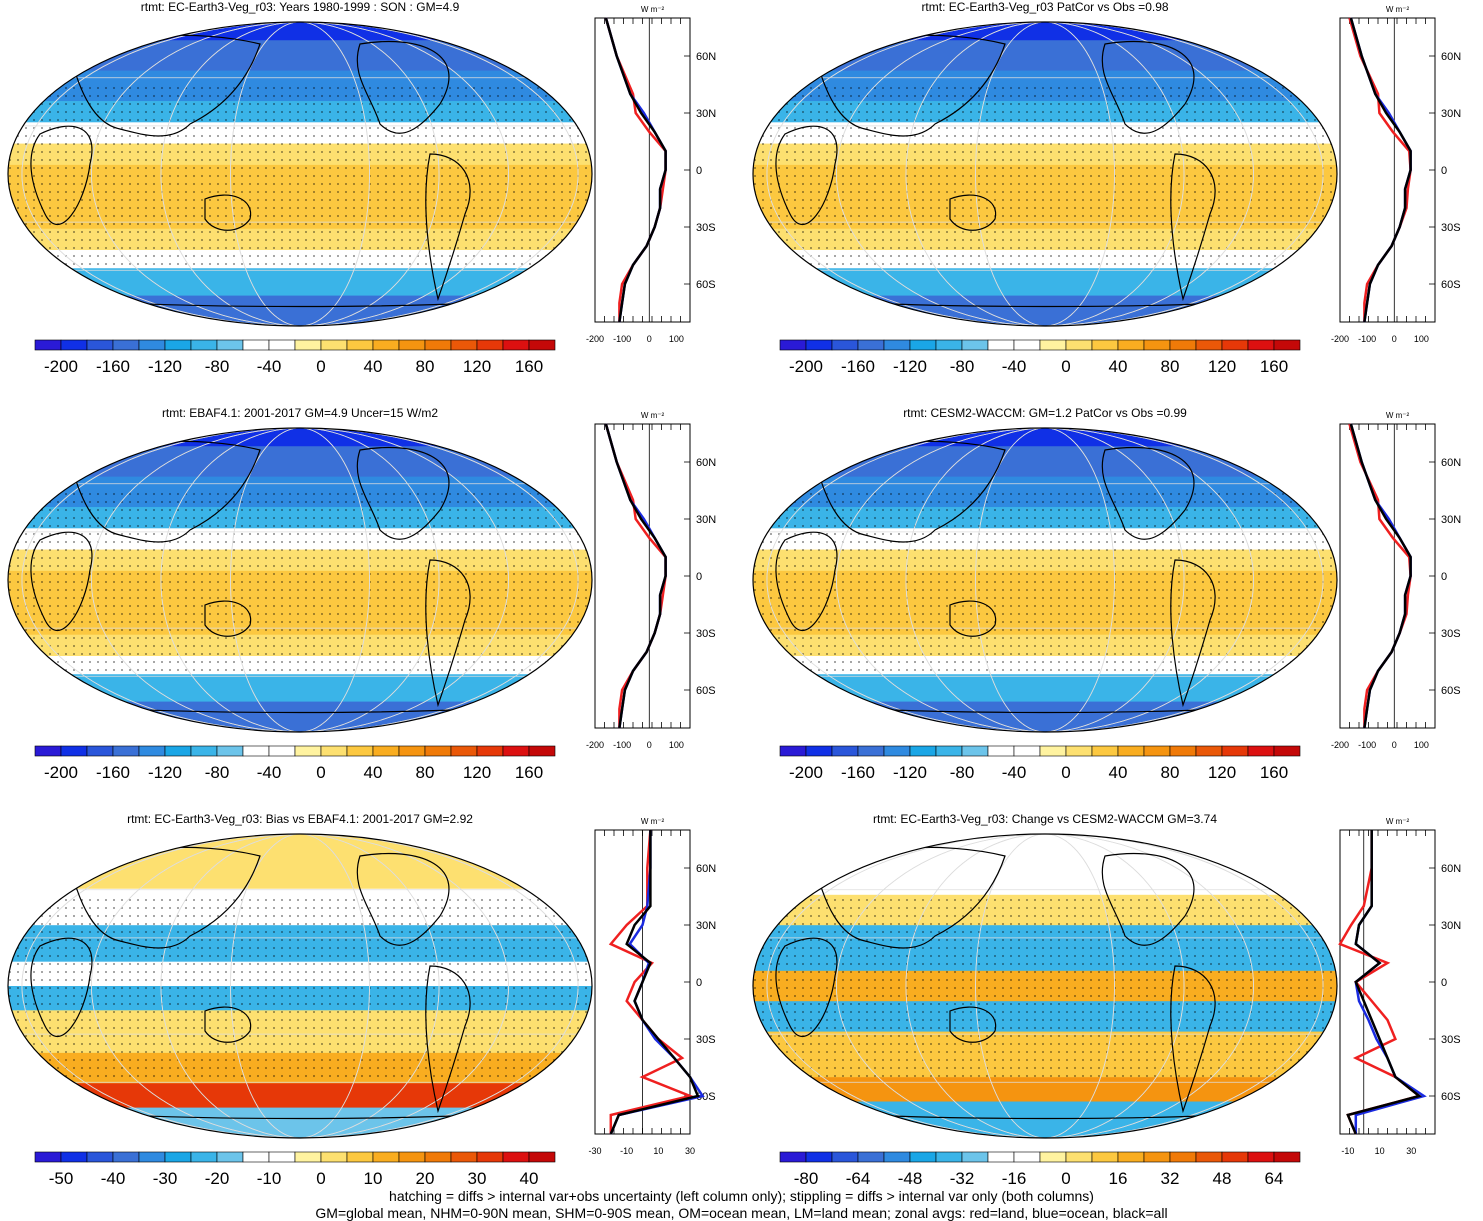  Describe the element at coordinates (1451, 285) in the screenshot. I see `lat-tick-label: 60S` at that location.